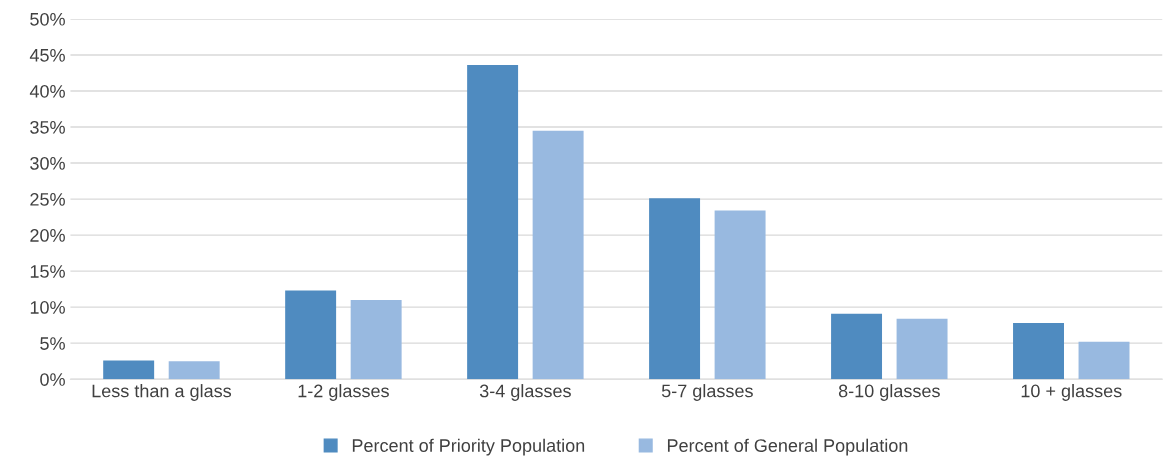 The height and width of the screenshot is (474, 1174). I want to click on x-tick-label: 5-7 glasses, so click(707, 392).